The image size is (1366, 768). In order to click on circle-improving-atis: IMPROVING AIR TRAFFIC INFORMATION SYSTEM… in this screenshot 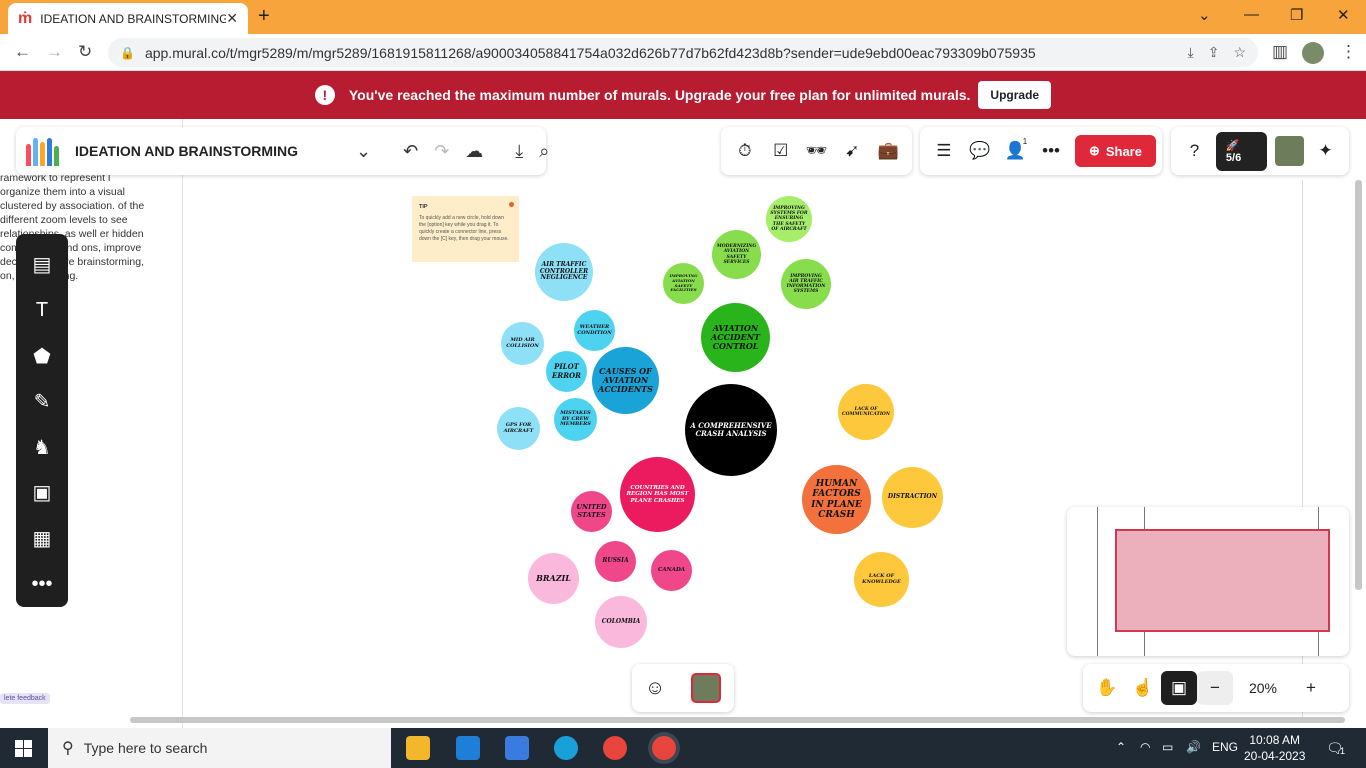, I will do `click(806, 284)`.